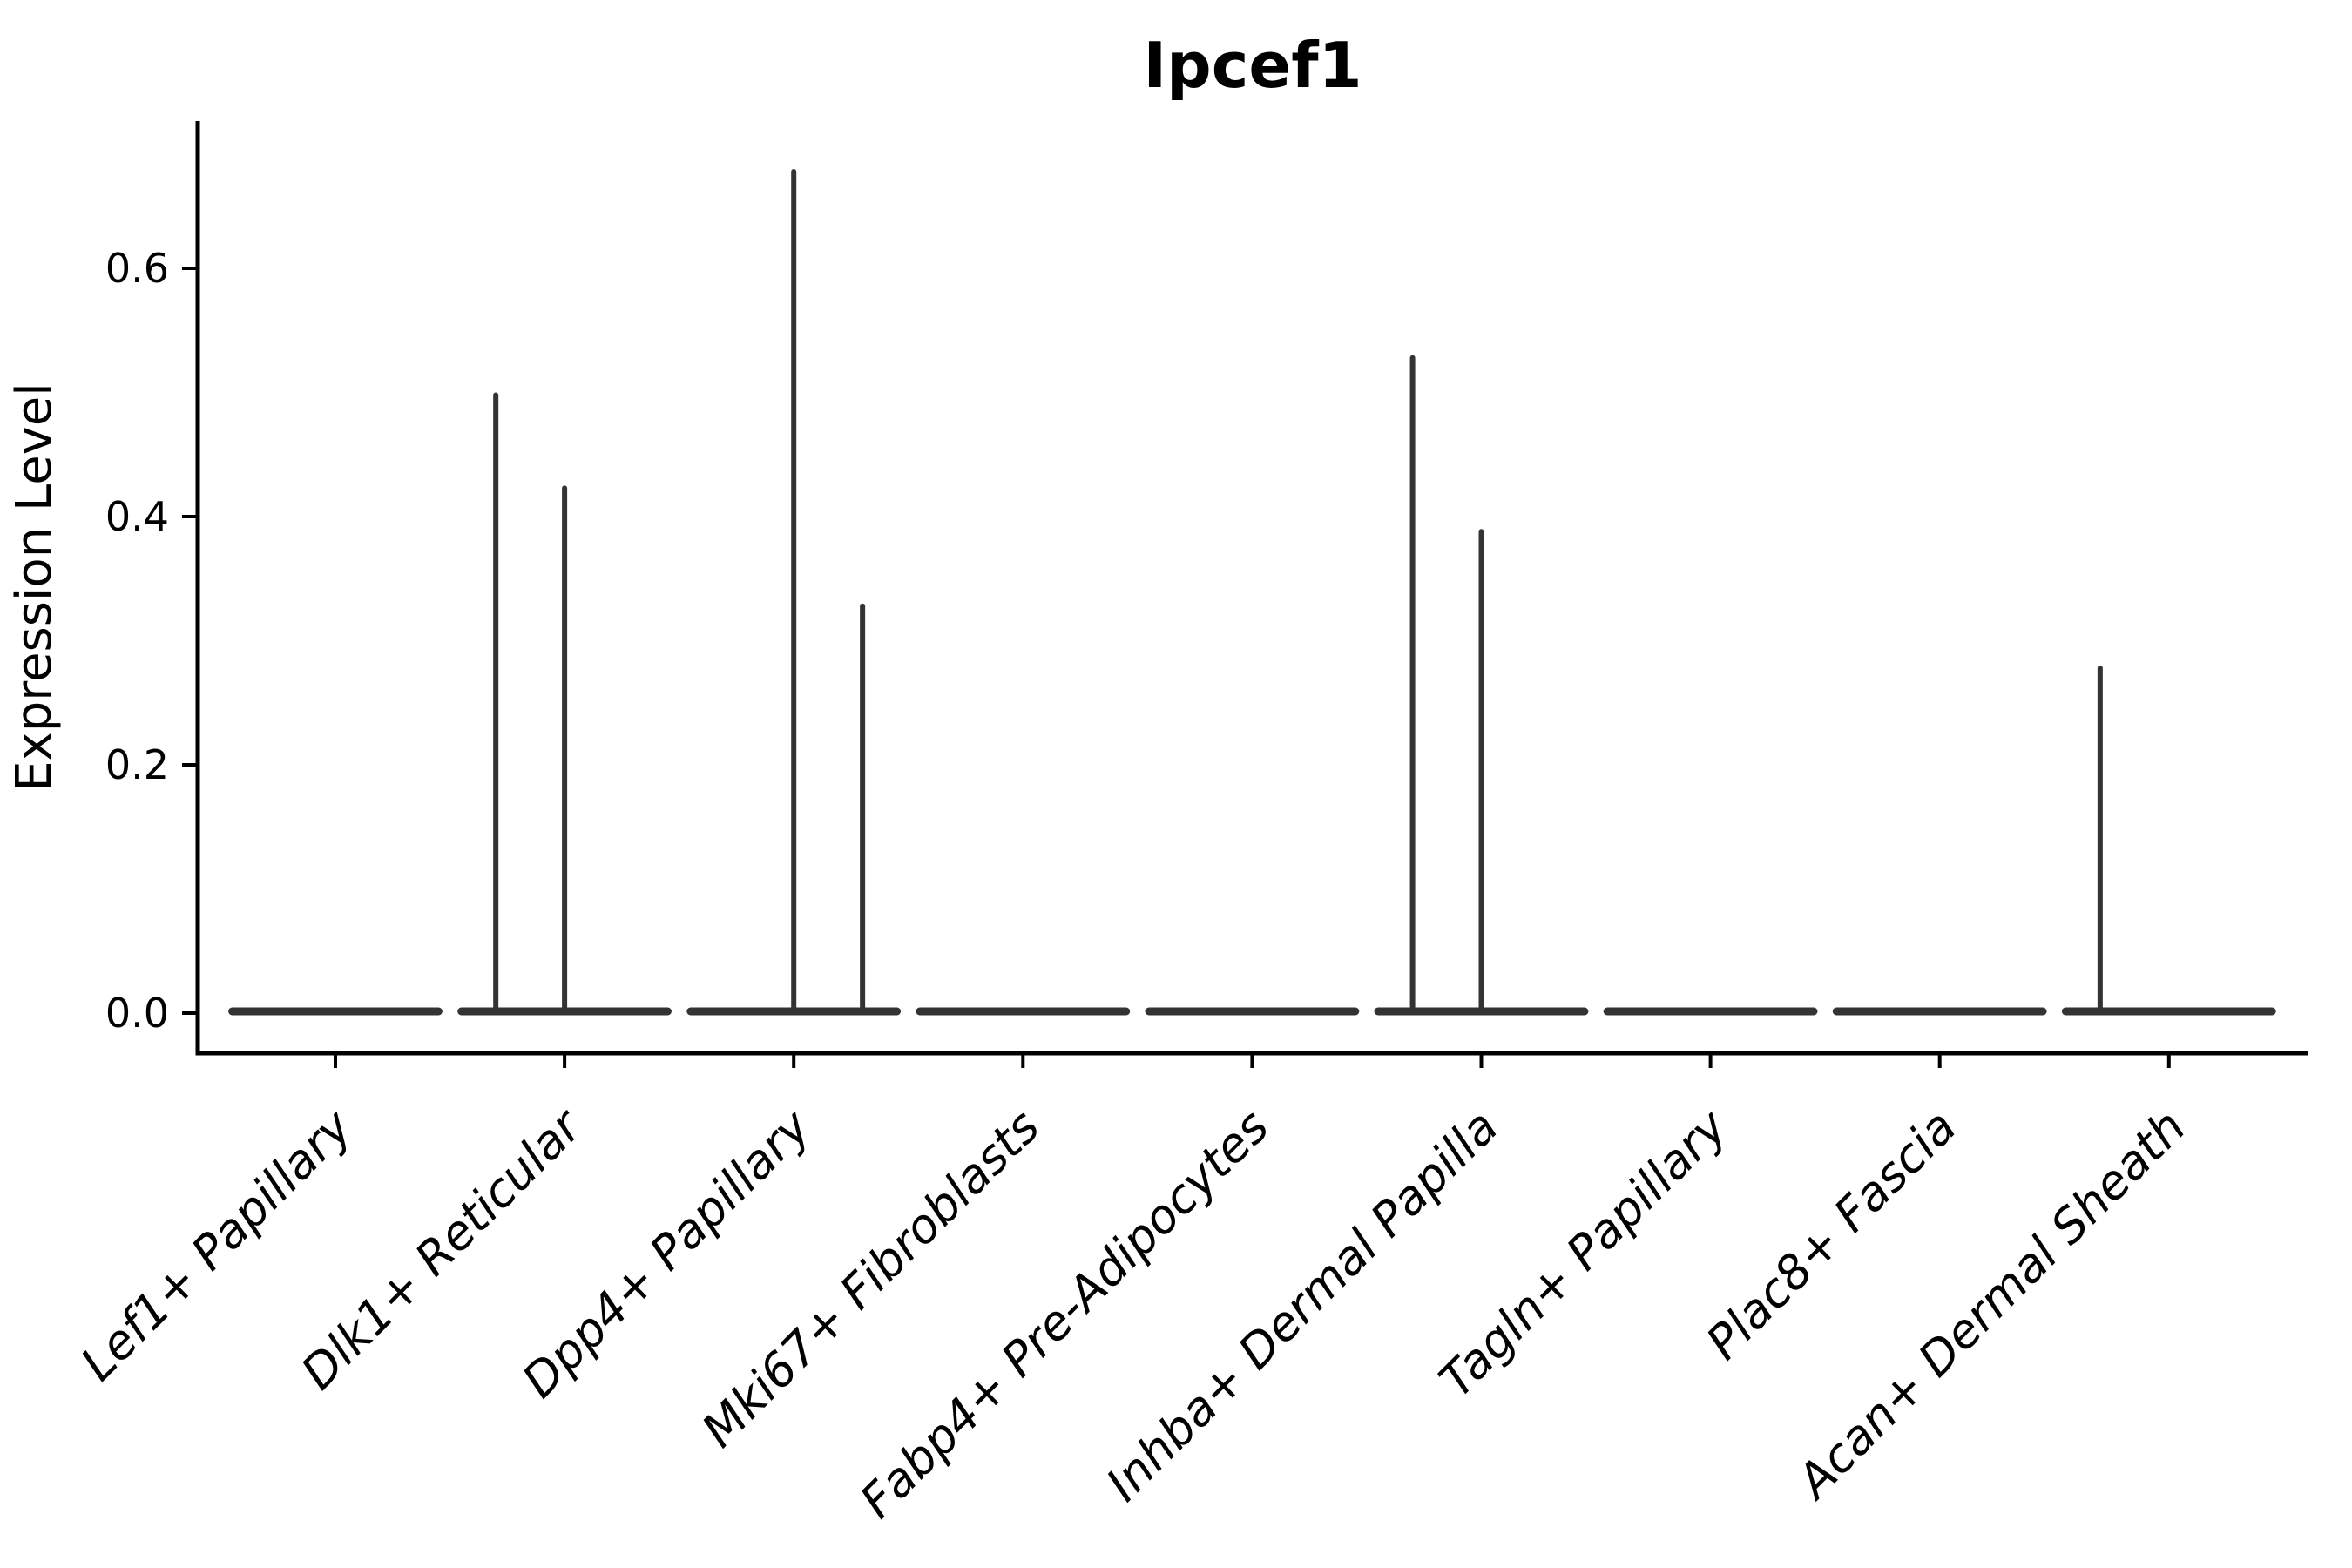  I want to click on y-tick-label: 0.4, so click(137, 516).